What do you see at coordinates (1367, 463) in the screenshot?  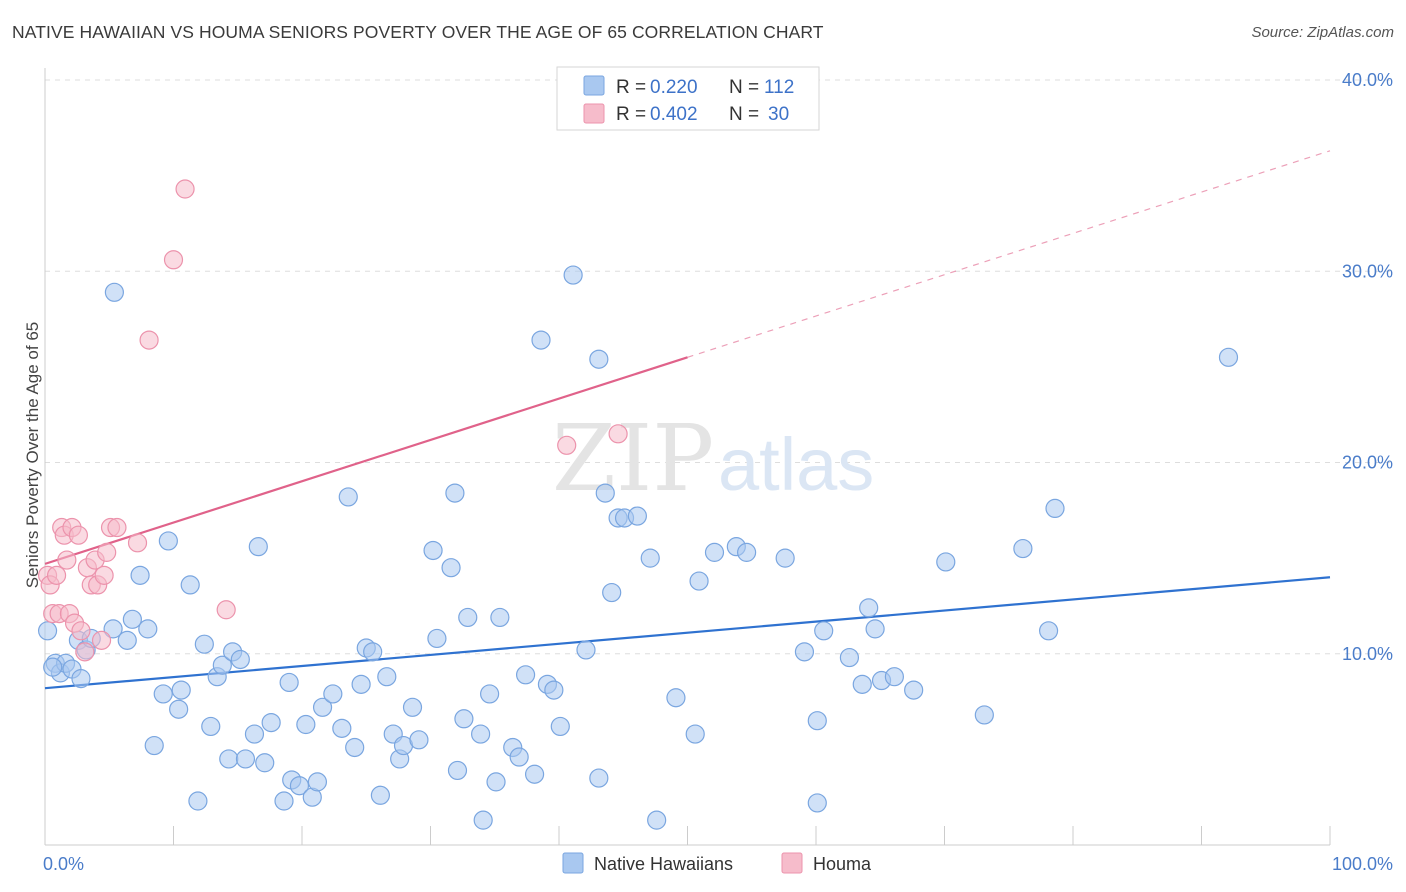 I see `y-tick-label: 20.0%` at bounding box center [1367, 463].